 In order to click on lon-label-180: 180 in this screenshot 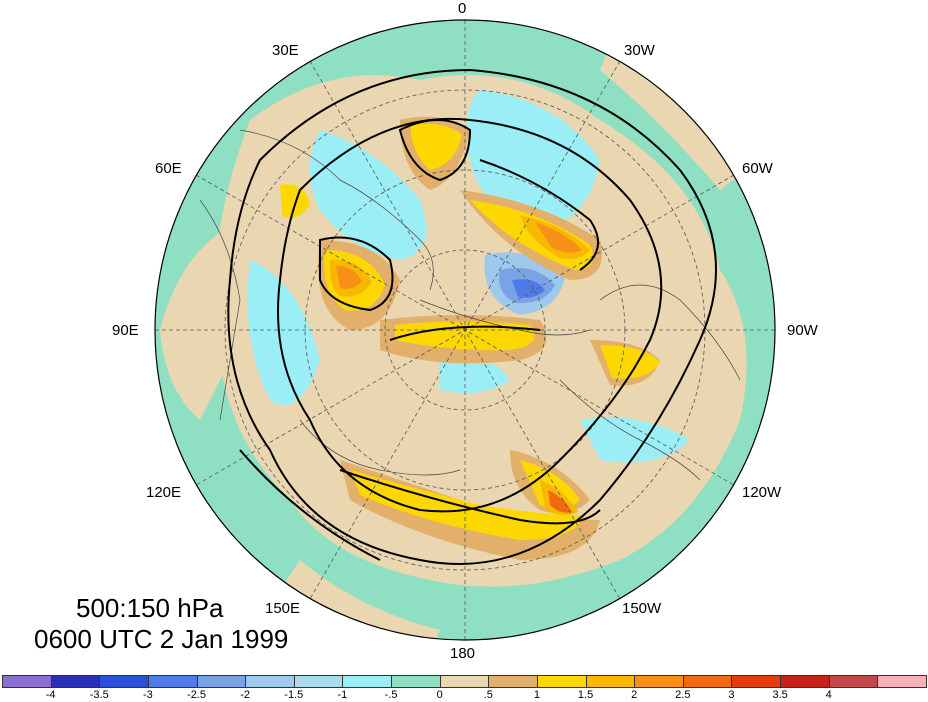, I will do `click(463, 653)`.